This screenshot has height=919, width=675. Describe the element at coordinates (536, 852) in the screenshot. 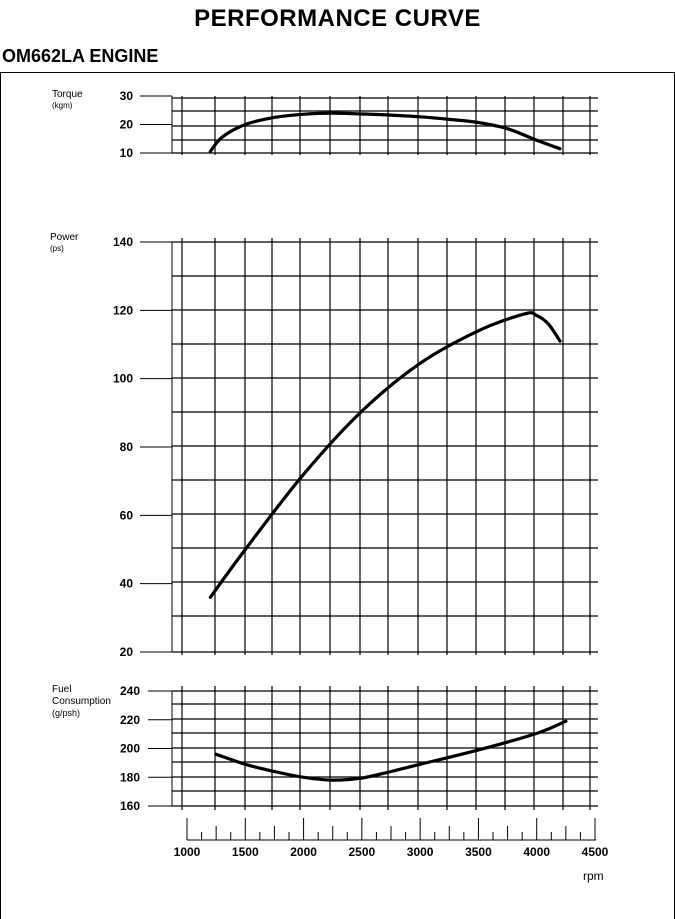

I see `x-tick-label: 4000` at that location.